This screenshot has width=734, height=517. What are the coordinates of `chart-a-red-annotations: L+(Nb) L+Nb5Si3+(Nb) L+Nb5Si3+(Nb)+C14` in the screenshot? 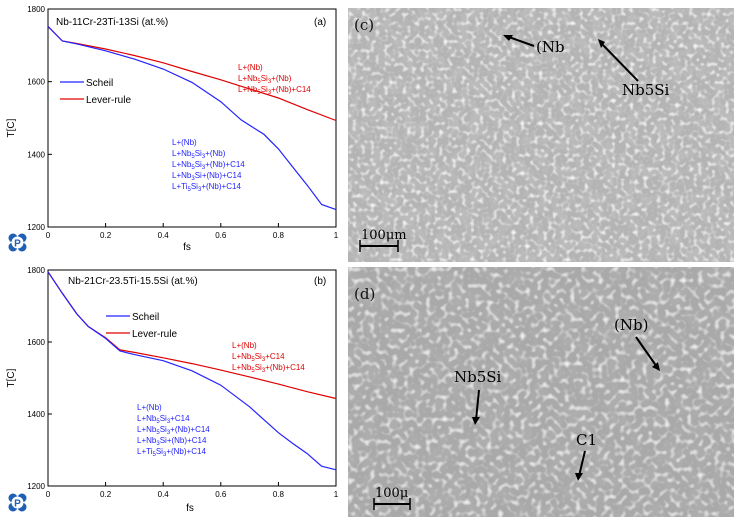 It's located at (274, 79).